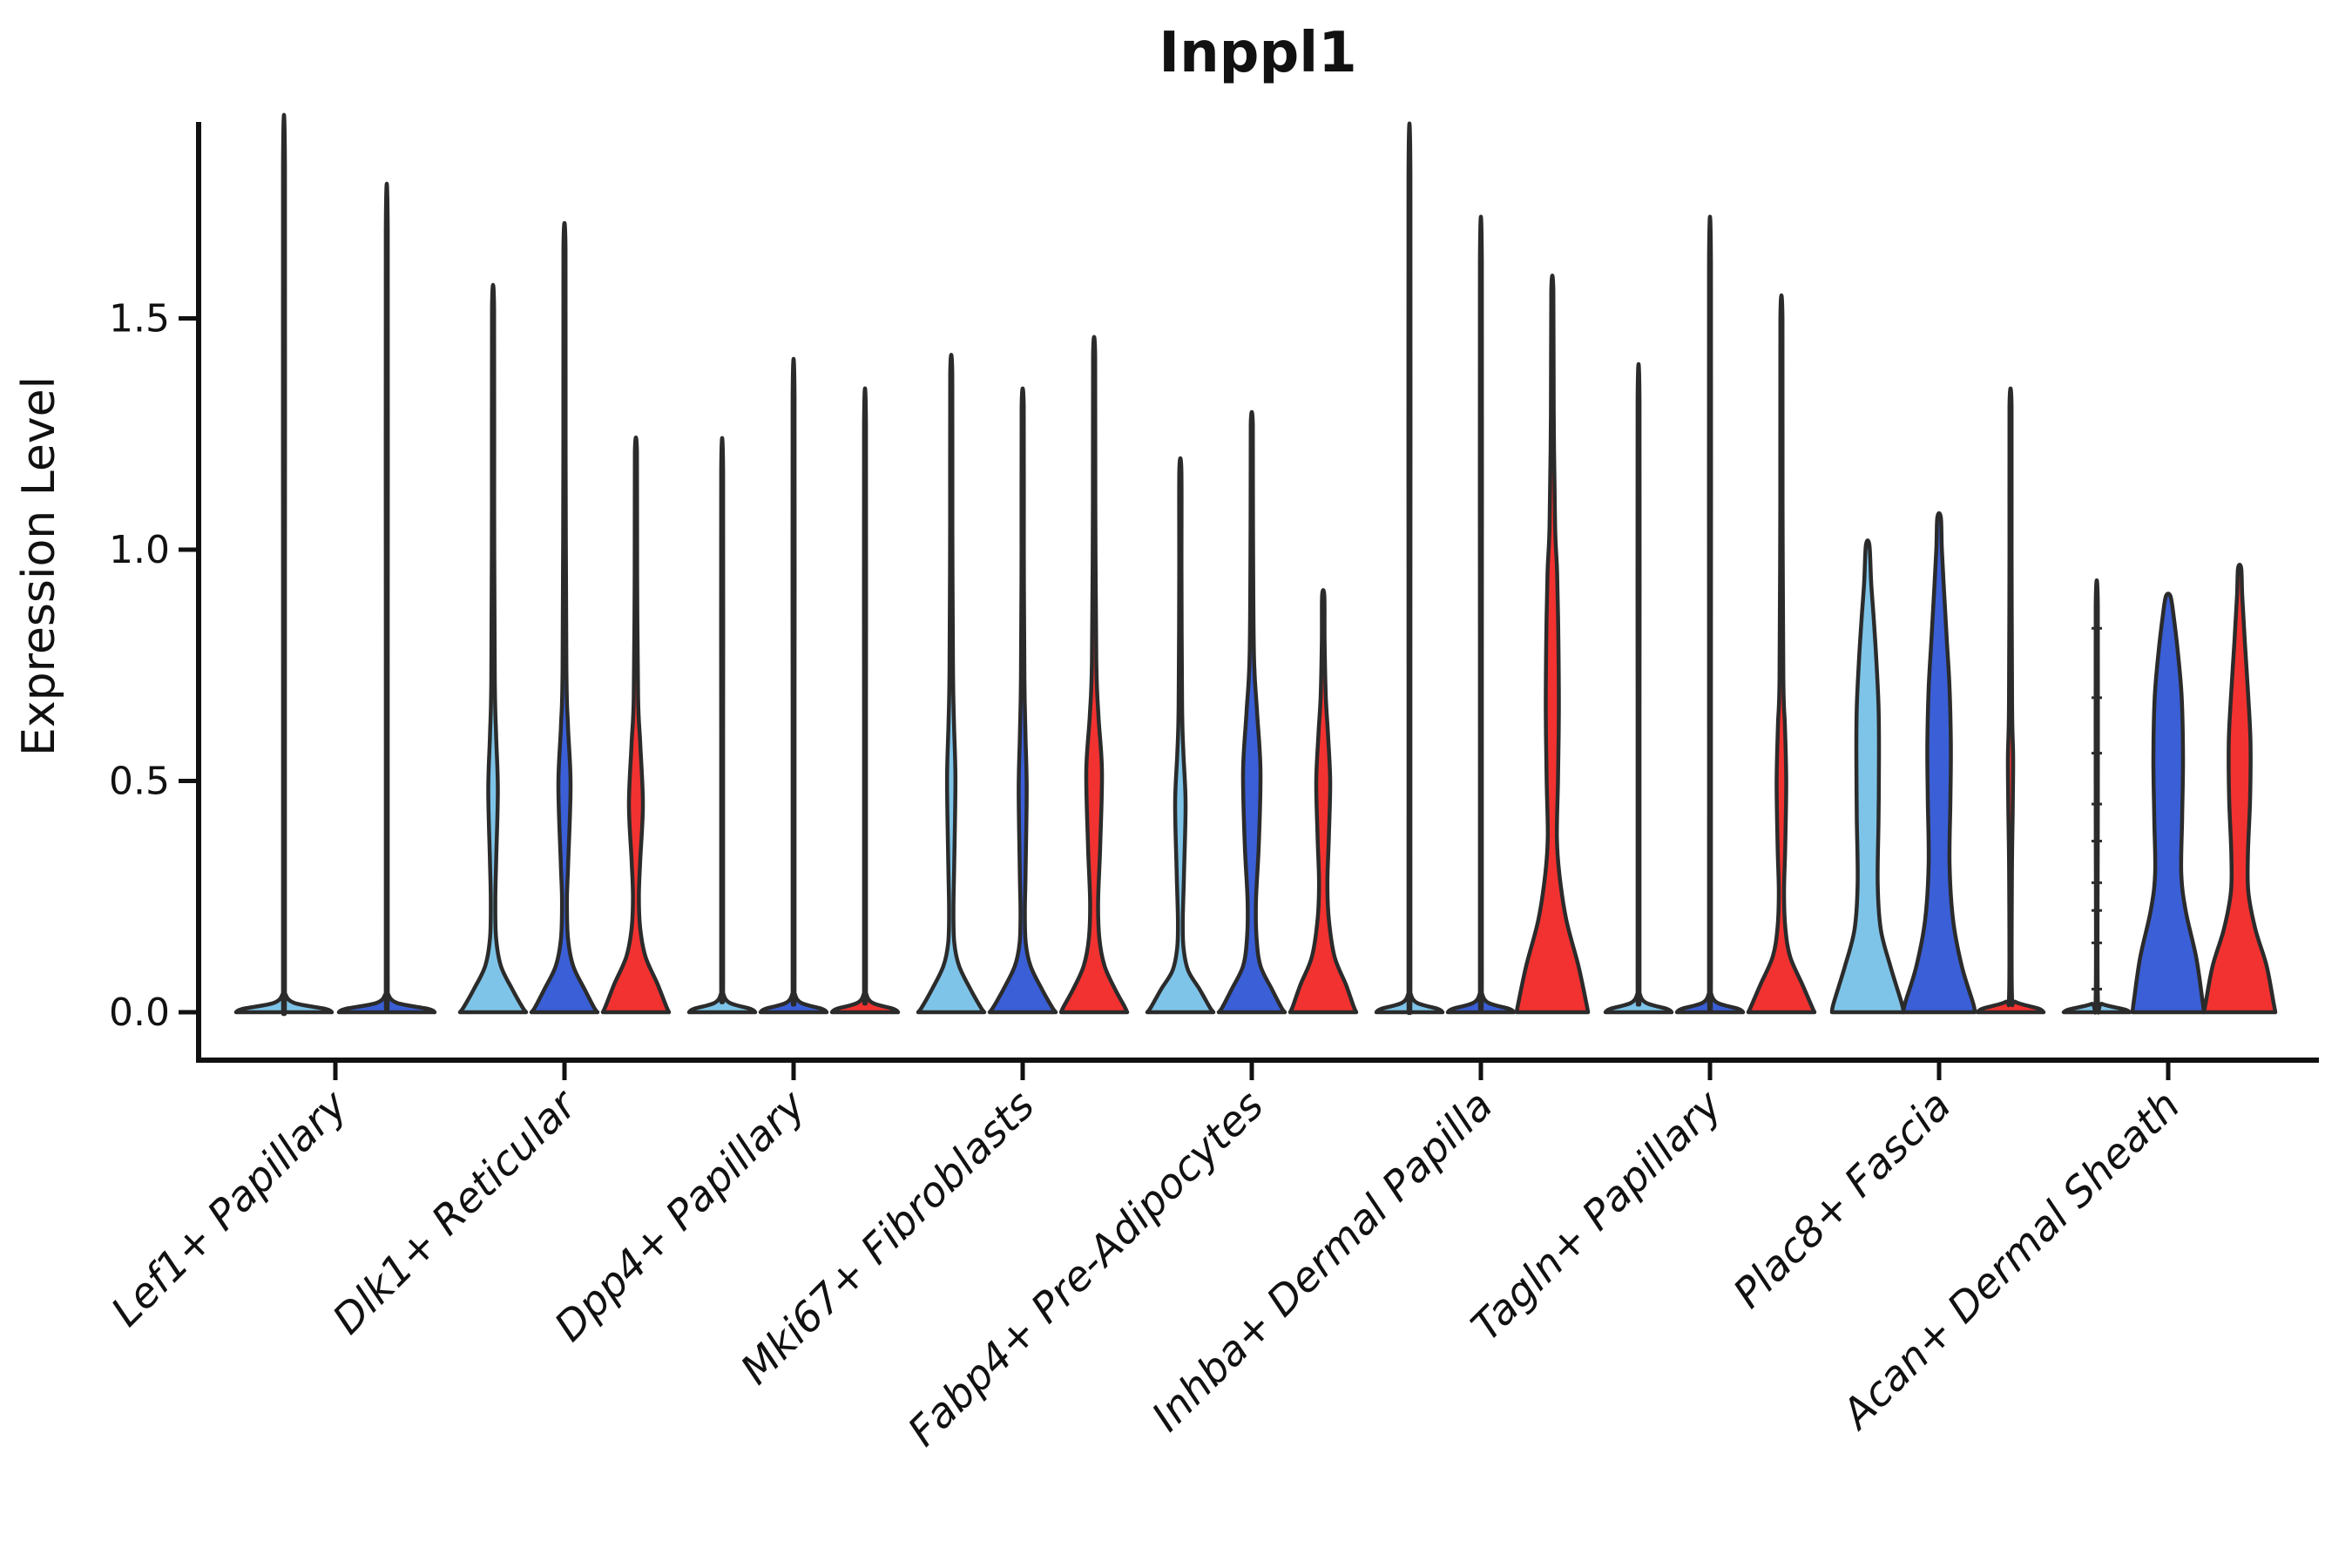 Image resolution: width=2352 pixels, height=1568 pixels. What do you see at coordinates (1094, 675) in the screenshot?
I see `violin-mki67-red` at bounding box center [1094, 675].